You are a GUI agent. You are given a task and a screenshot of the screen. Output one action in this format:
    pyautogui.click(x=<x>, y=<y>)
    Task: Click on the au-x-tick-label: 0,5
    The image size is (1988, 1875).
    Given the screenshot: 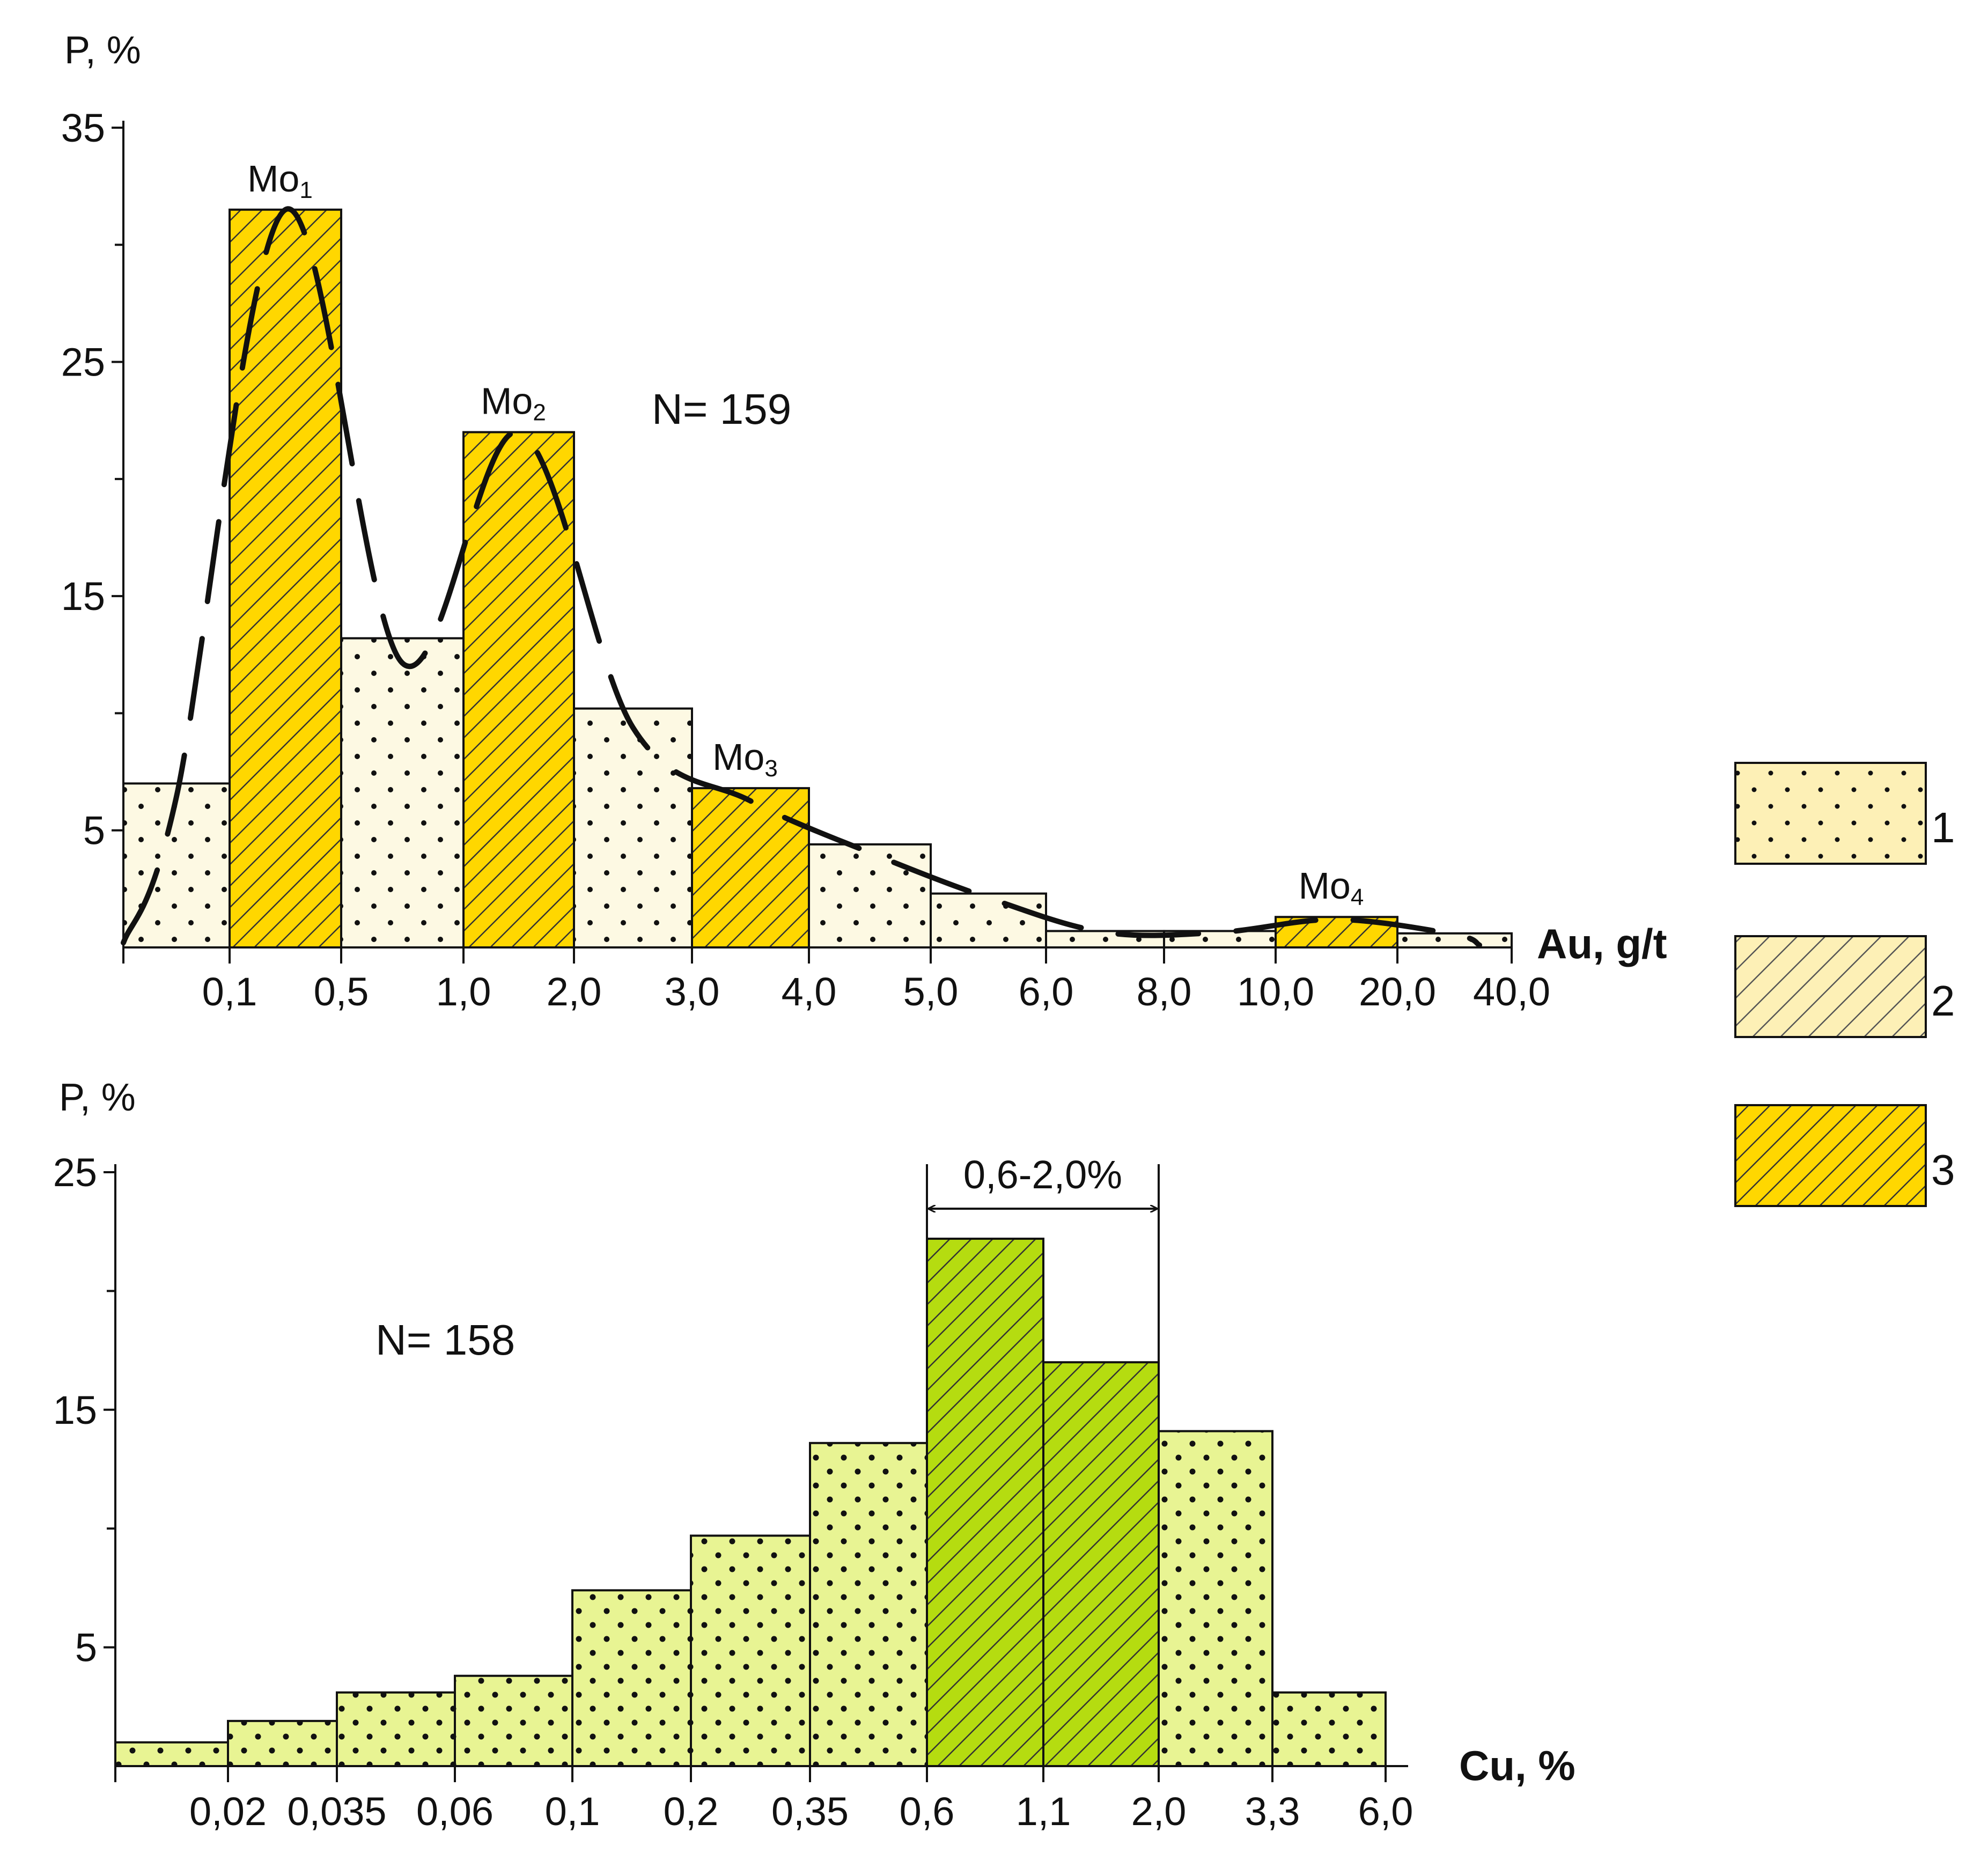 What is the action you would take?
    pyautogui.click(x=341, y=991)
    